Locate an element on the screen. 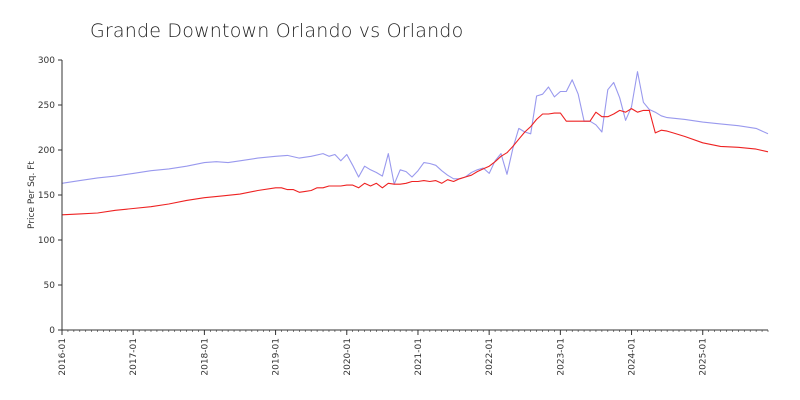 This screenshot has width=800, height=400. x-tick-label: 2019-01 is located at coordinates (277, 357).